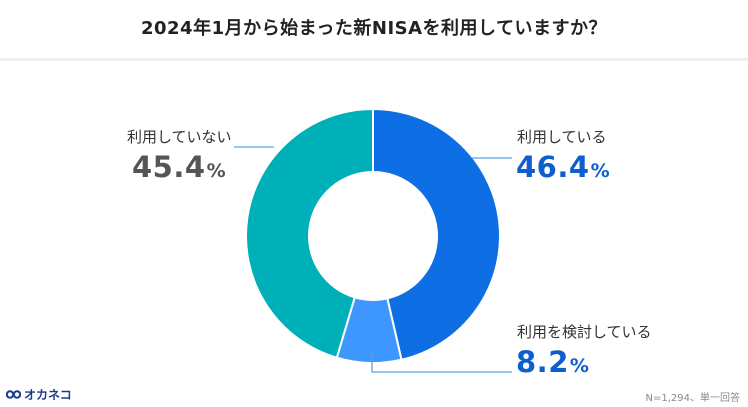  Describe the element at coordinates (374, 28) in the screenshot. I see `chart-title: 2024年1月から始まった新NISAを利用していますか？` at that location.